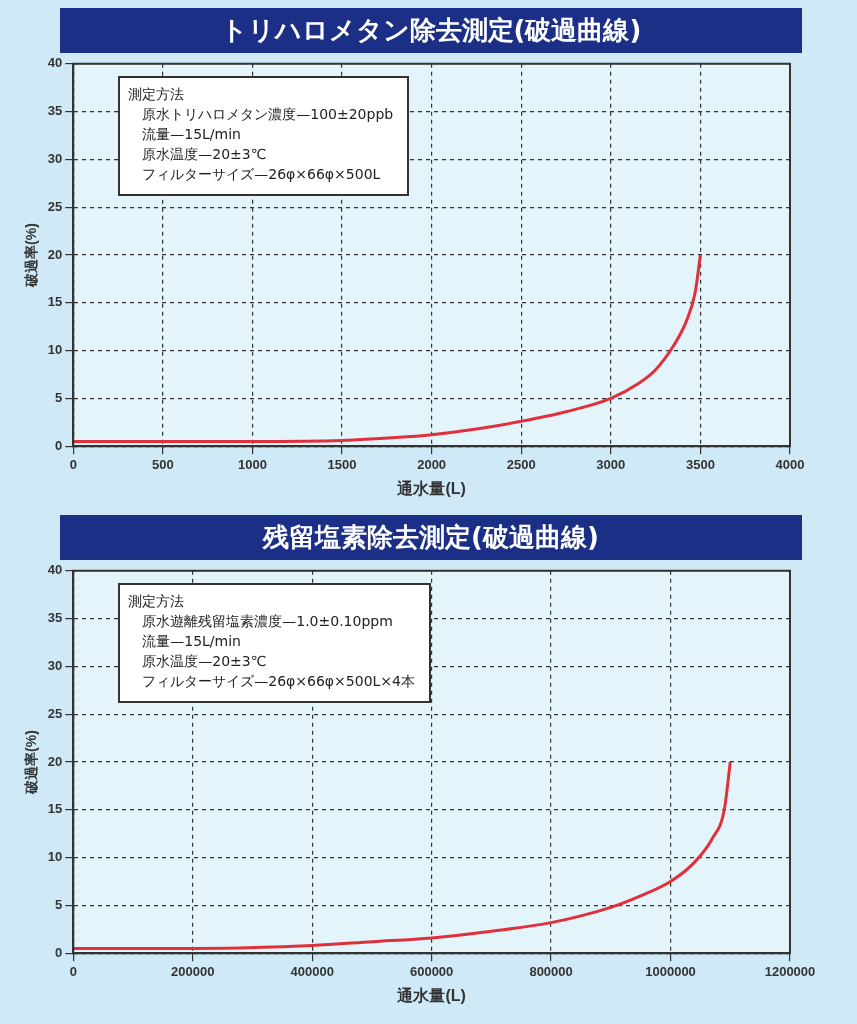  Describe the element at coordinates (278, 681) in the screenshot. I see `annotation: フィルターサイズ—26φ×66φ×500L×4本` at that location.